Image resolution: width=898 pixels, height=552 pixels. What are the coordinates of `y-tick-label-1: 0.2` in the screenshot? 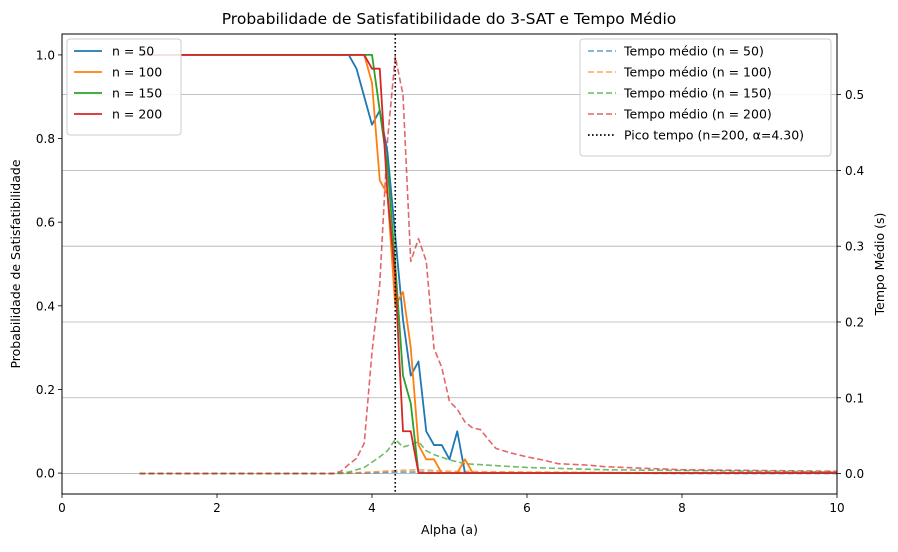 It's located at (45, 390).